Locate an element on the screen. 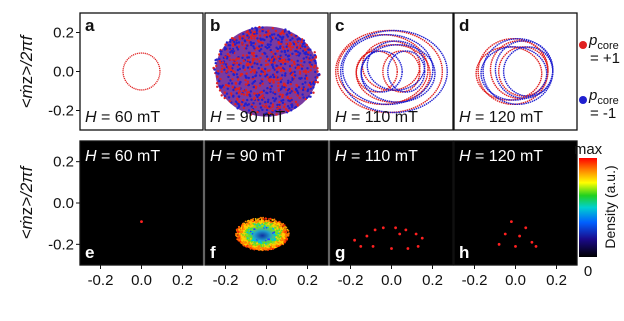 This screenshot has height=321, width=624. x-tick-label: 0.0 is located at coordinates (515, 280).